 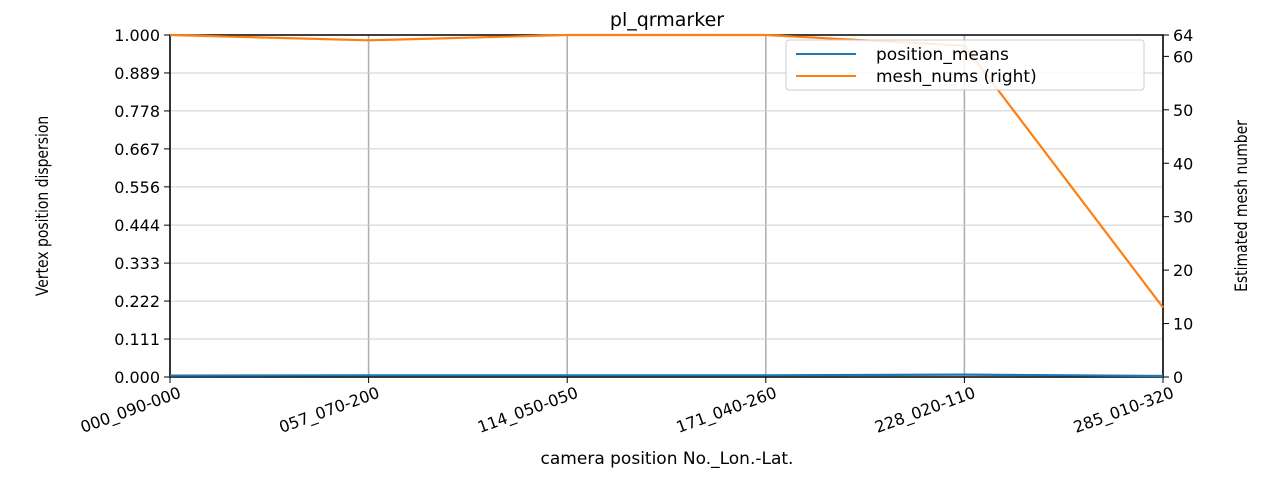 What do you see at coordinates (137, 111) in the screenshot?
I see `left-y-tick-label: 0.778` at bounding box center [137, 111].